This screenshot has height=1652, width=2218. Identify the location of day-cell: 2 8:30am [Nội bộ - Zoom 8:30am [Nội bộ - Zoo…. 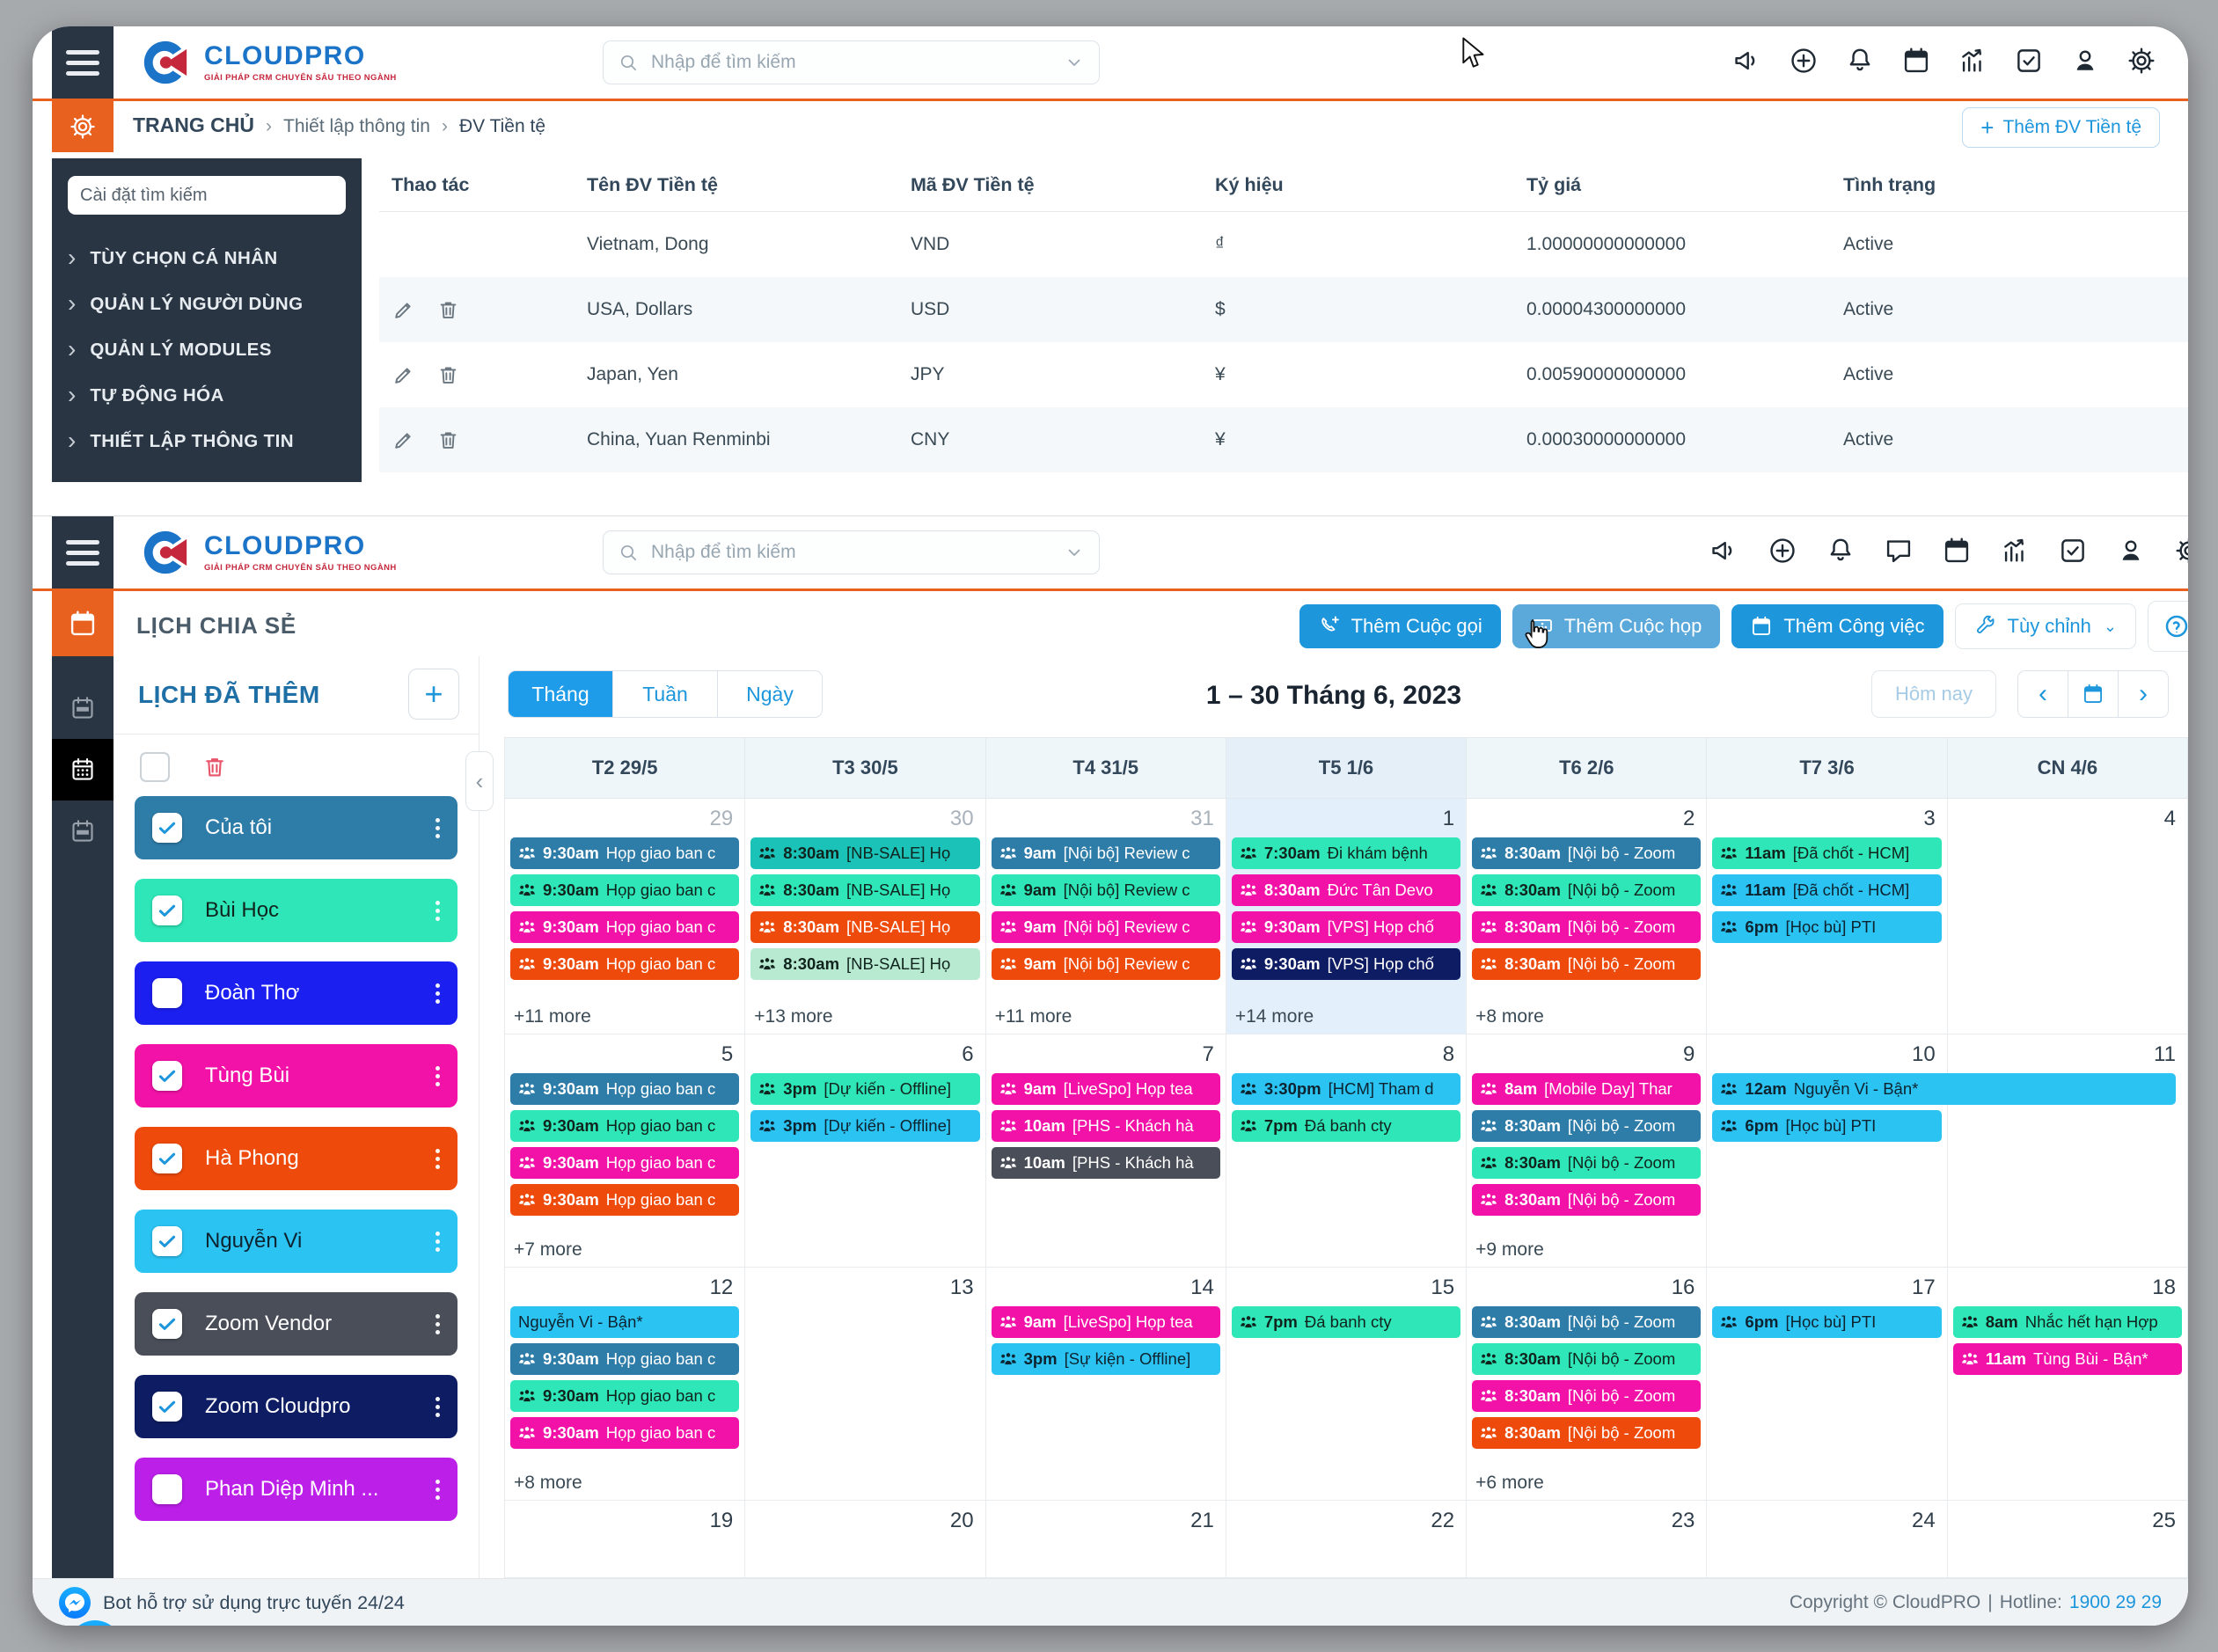
(1587, 917).